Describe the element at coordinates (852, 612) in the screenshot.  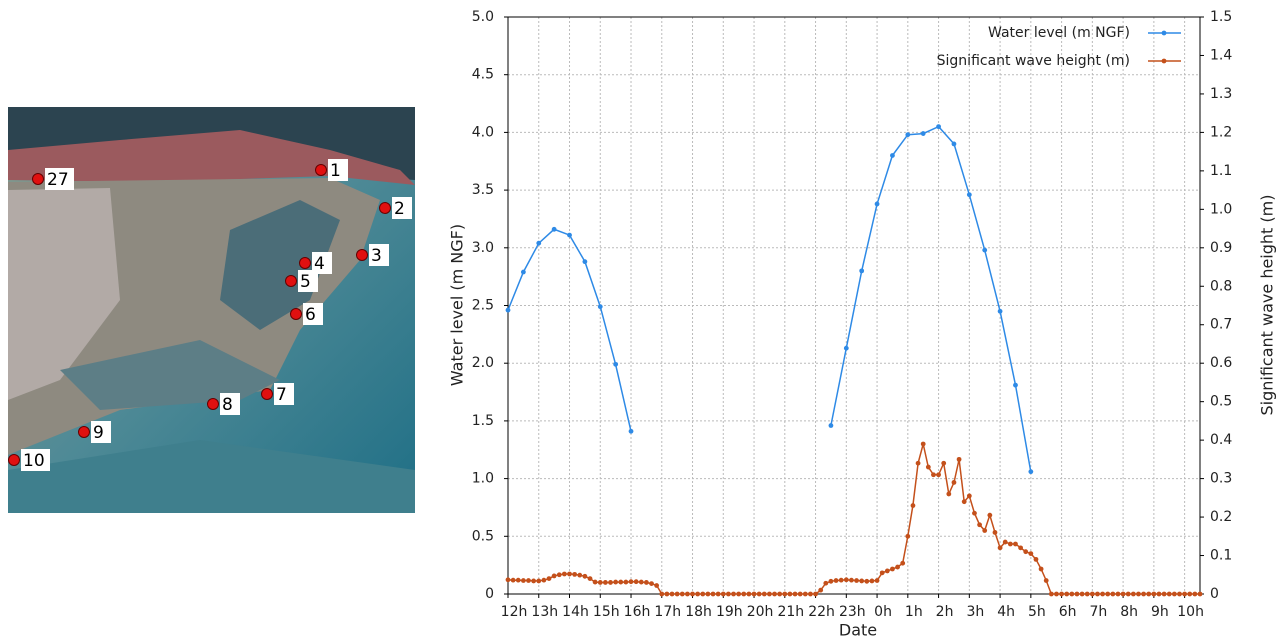
I see `x-tick-label: 23h` at that location.